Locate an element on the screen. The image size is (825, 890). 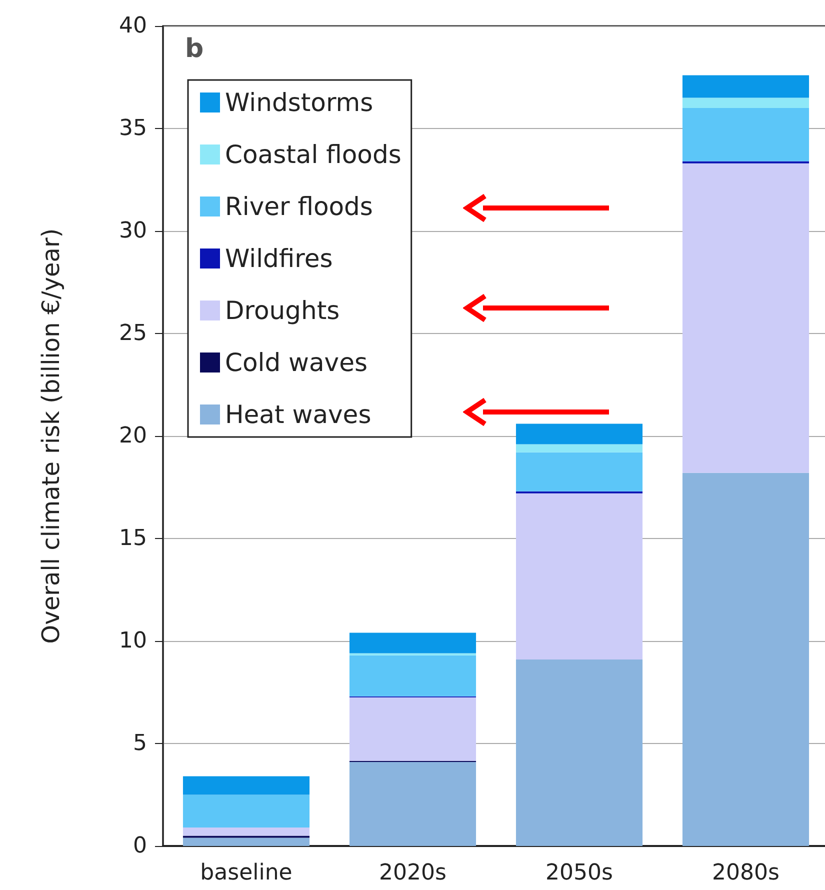
y-tick-label: 0 is located at coordinates (140, 846).